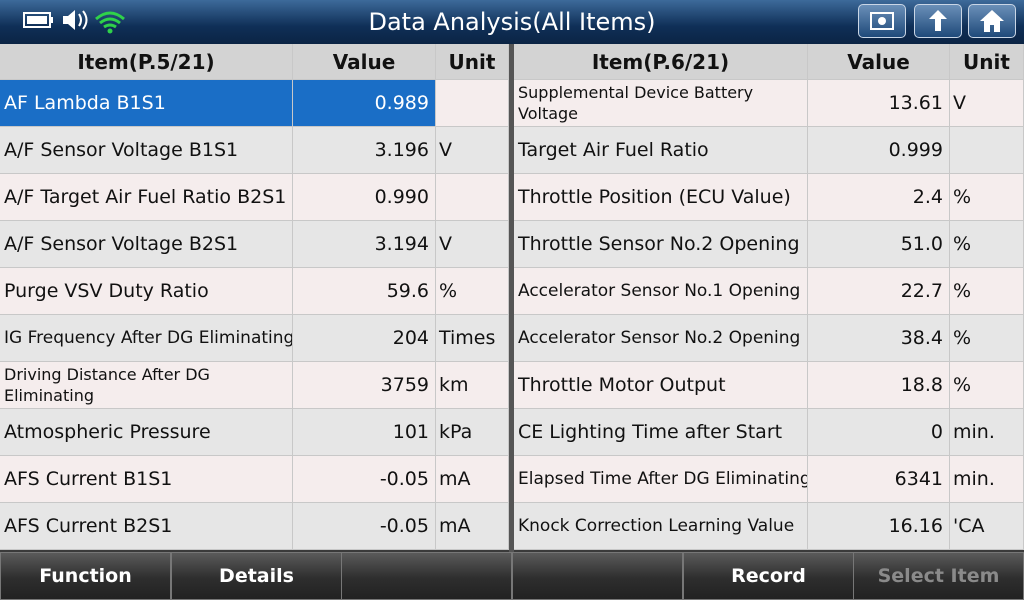  What do you see at coordinates (879, 197) in the screenshot?
I see `item-value: 2.4` at bounding box center [879, 197].